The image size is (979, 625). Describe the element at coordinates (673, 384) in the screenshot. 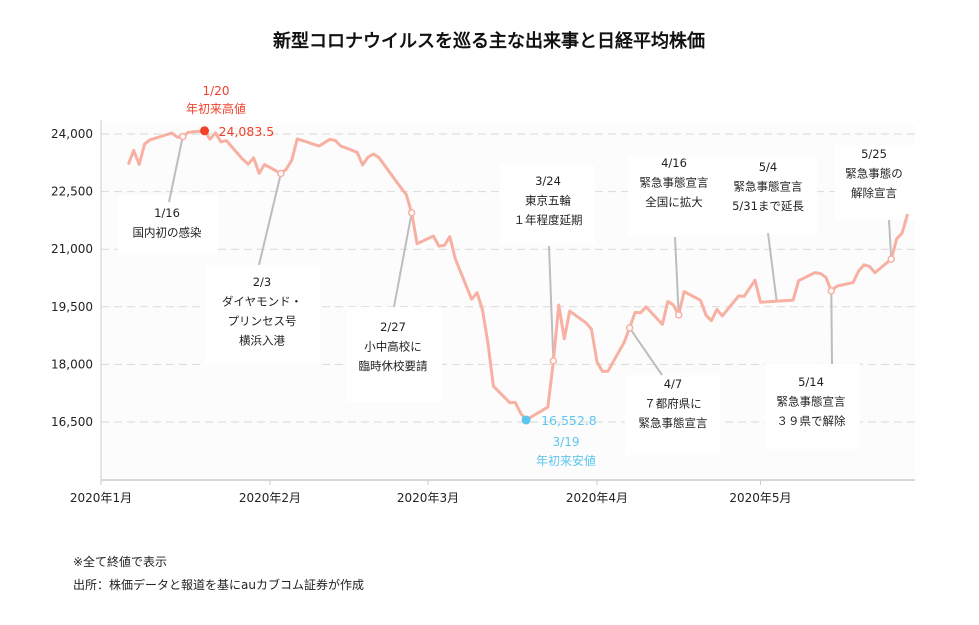

I see `annotation-text: 4/7` at that location.